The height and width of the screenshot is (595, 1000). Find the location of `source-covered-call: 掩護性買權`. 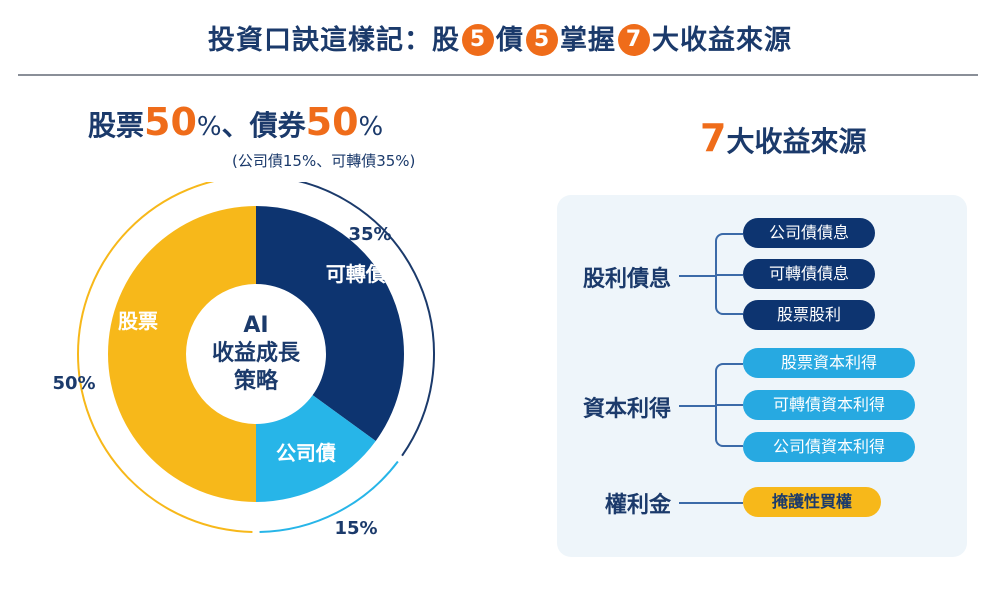

source-covered-call: 掩護性買權 is located at coordinates (812, 502).